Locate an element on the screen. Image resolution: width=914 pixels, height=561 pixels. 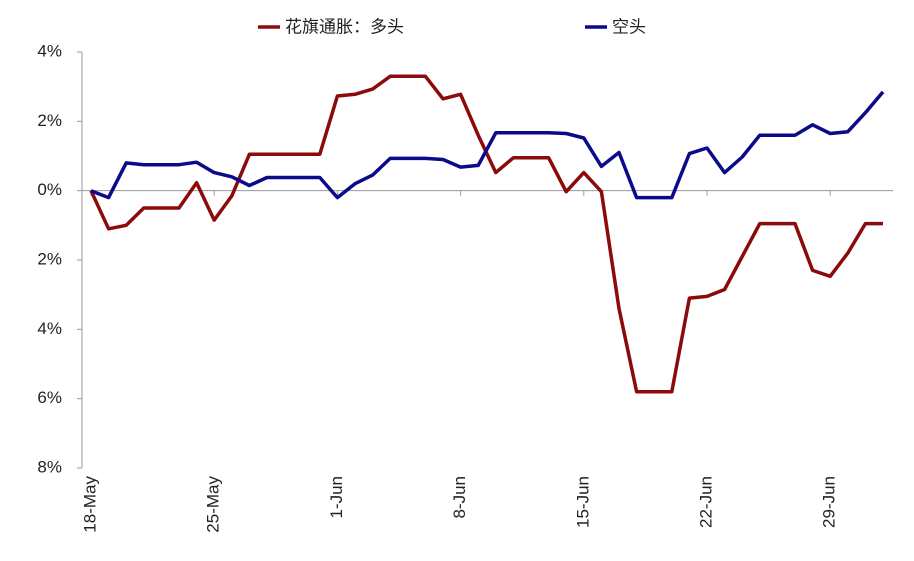
x-tick-label: 29-Jun is located at coordinates (829, 502).